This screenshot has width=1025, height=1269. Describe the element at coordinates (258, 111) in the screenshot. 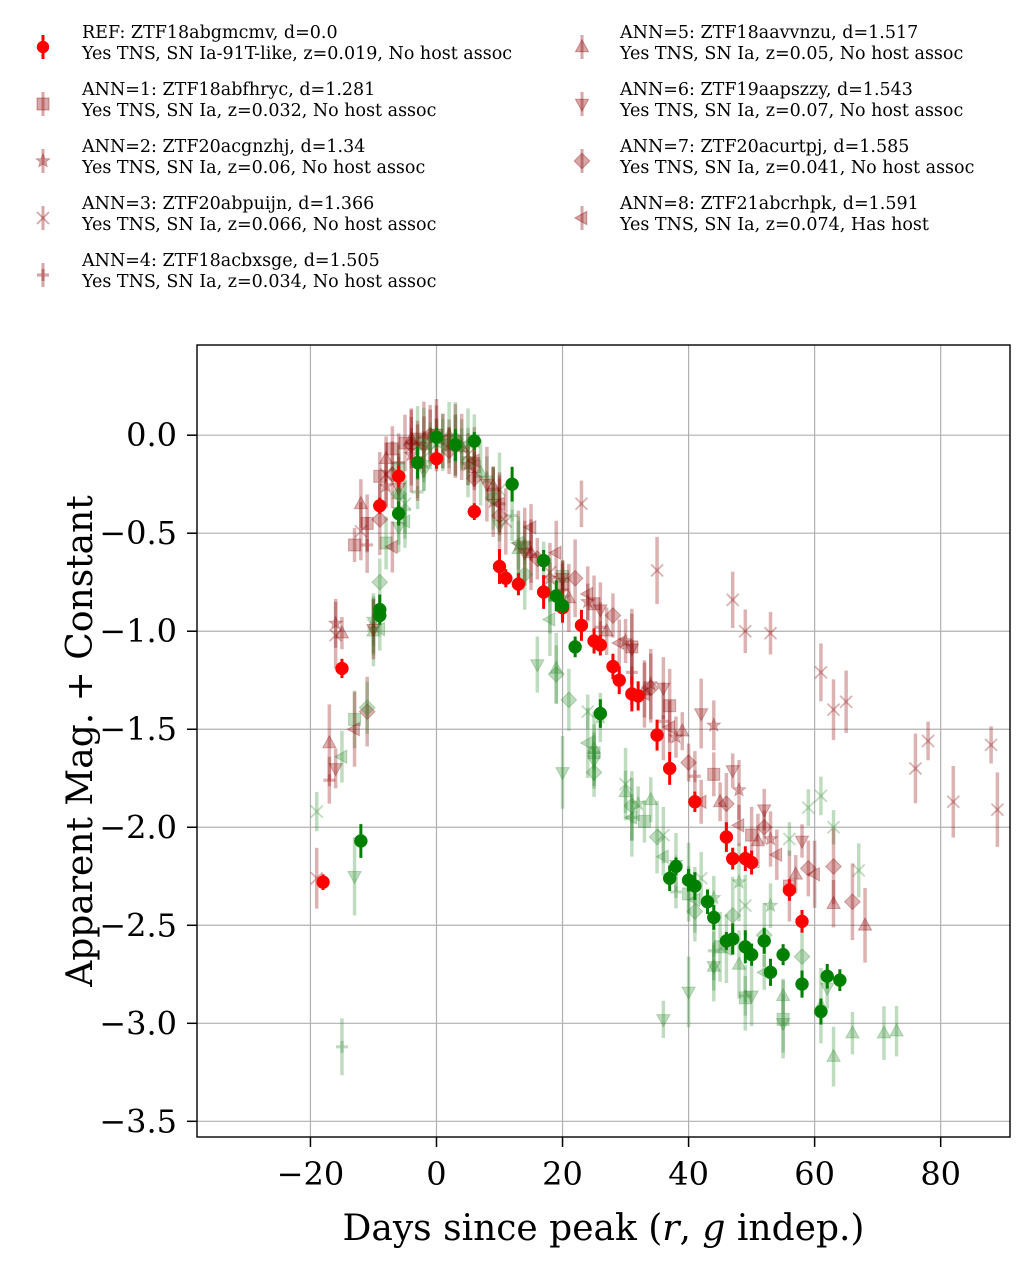

I see `legend-line2: Yes TNS, SN Ia, z=0.032, No host assoc` at that location.